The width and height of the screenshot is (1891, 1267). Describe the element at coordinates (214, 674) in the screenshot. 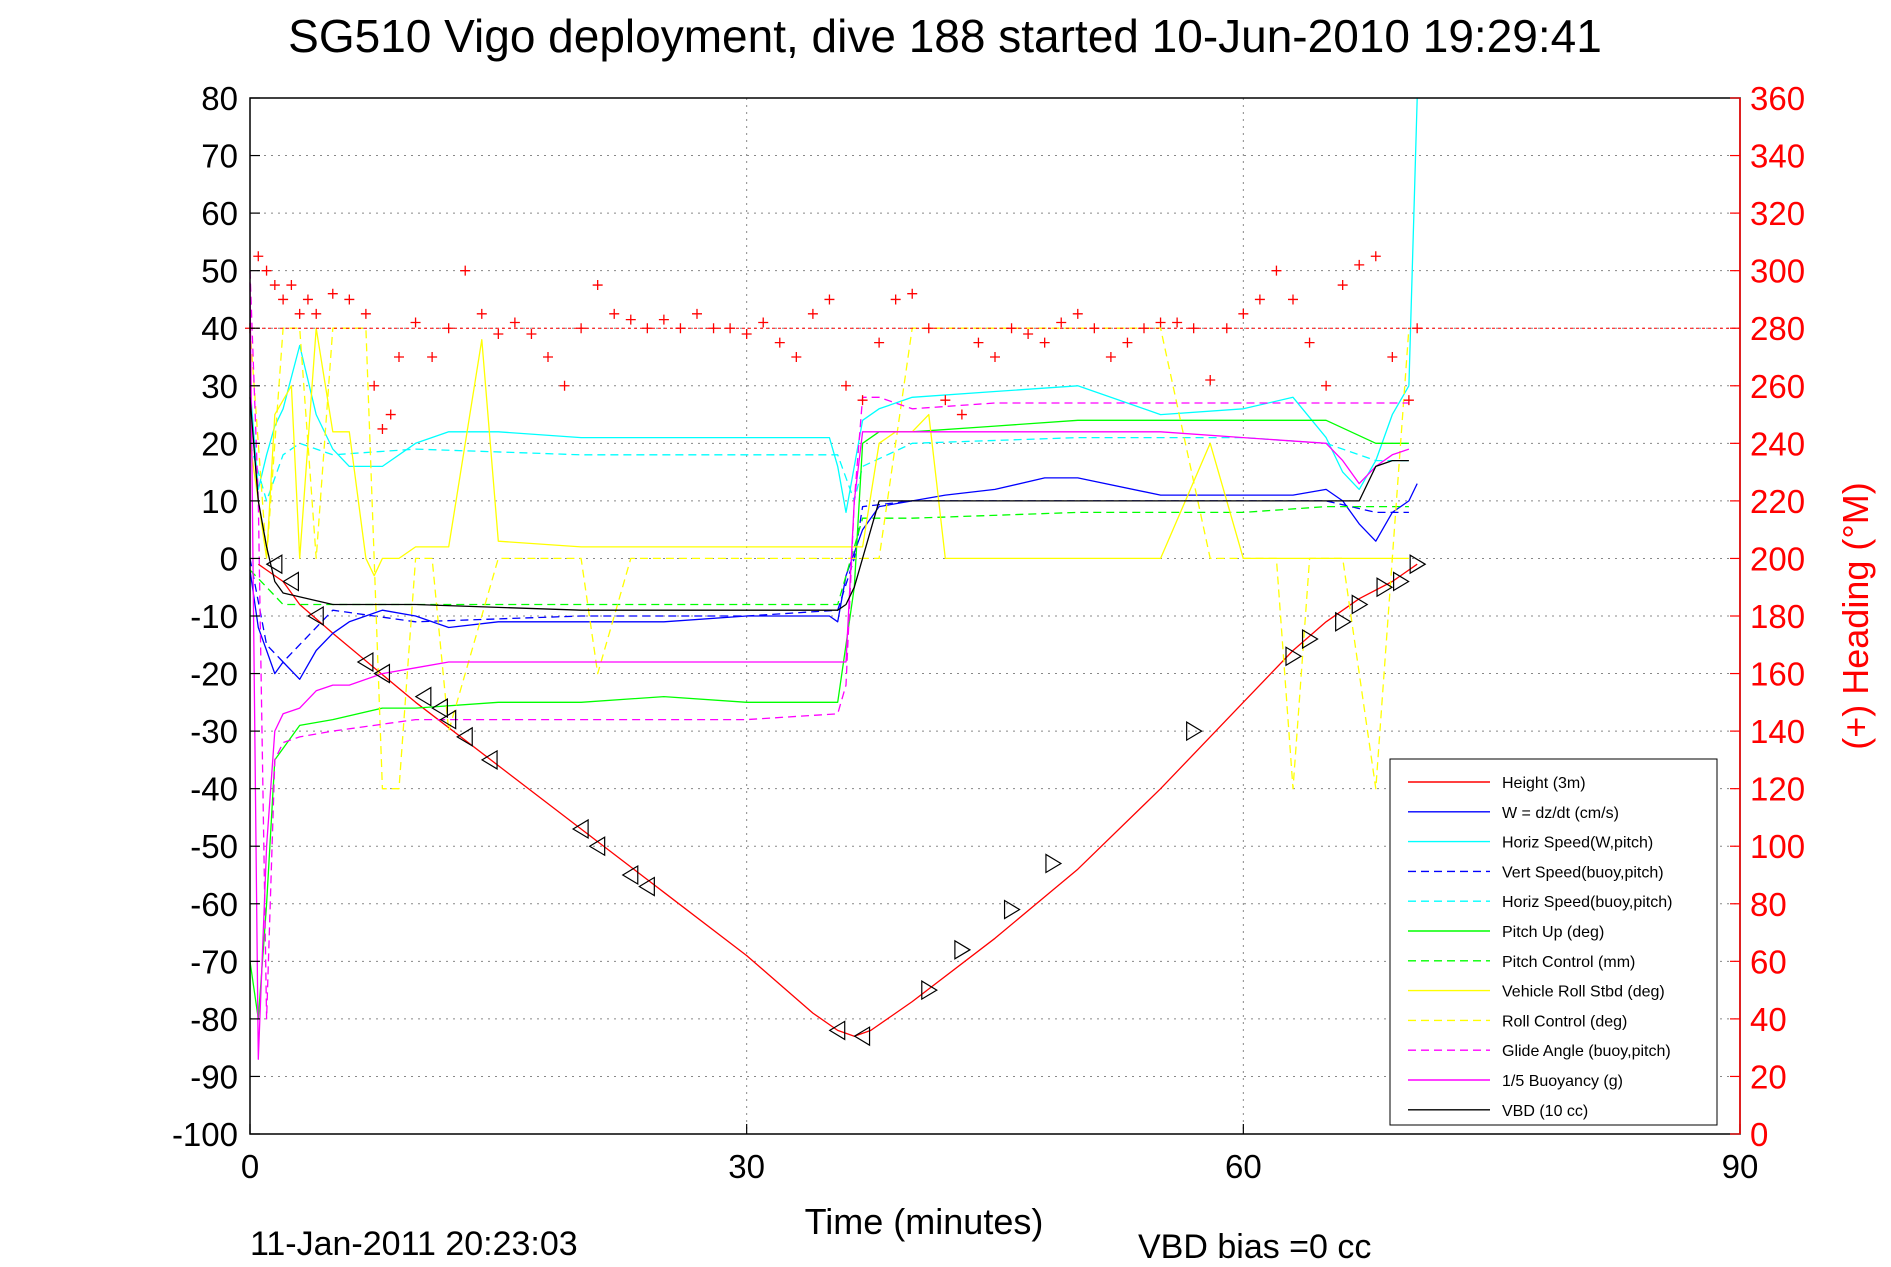

I see `y-tick-label: -20` at that location.